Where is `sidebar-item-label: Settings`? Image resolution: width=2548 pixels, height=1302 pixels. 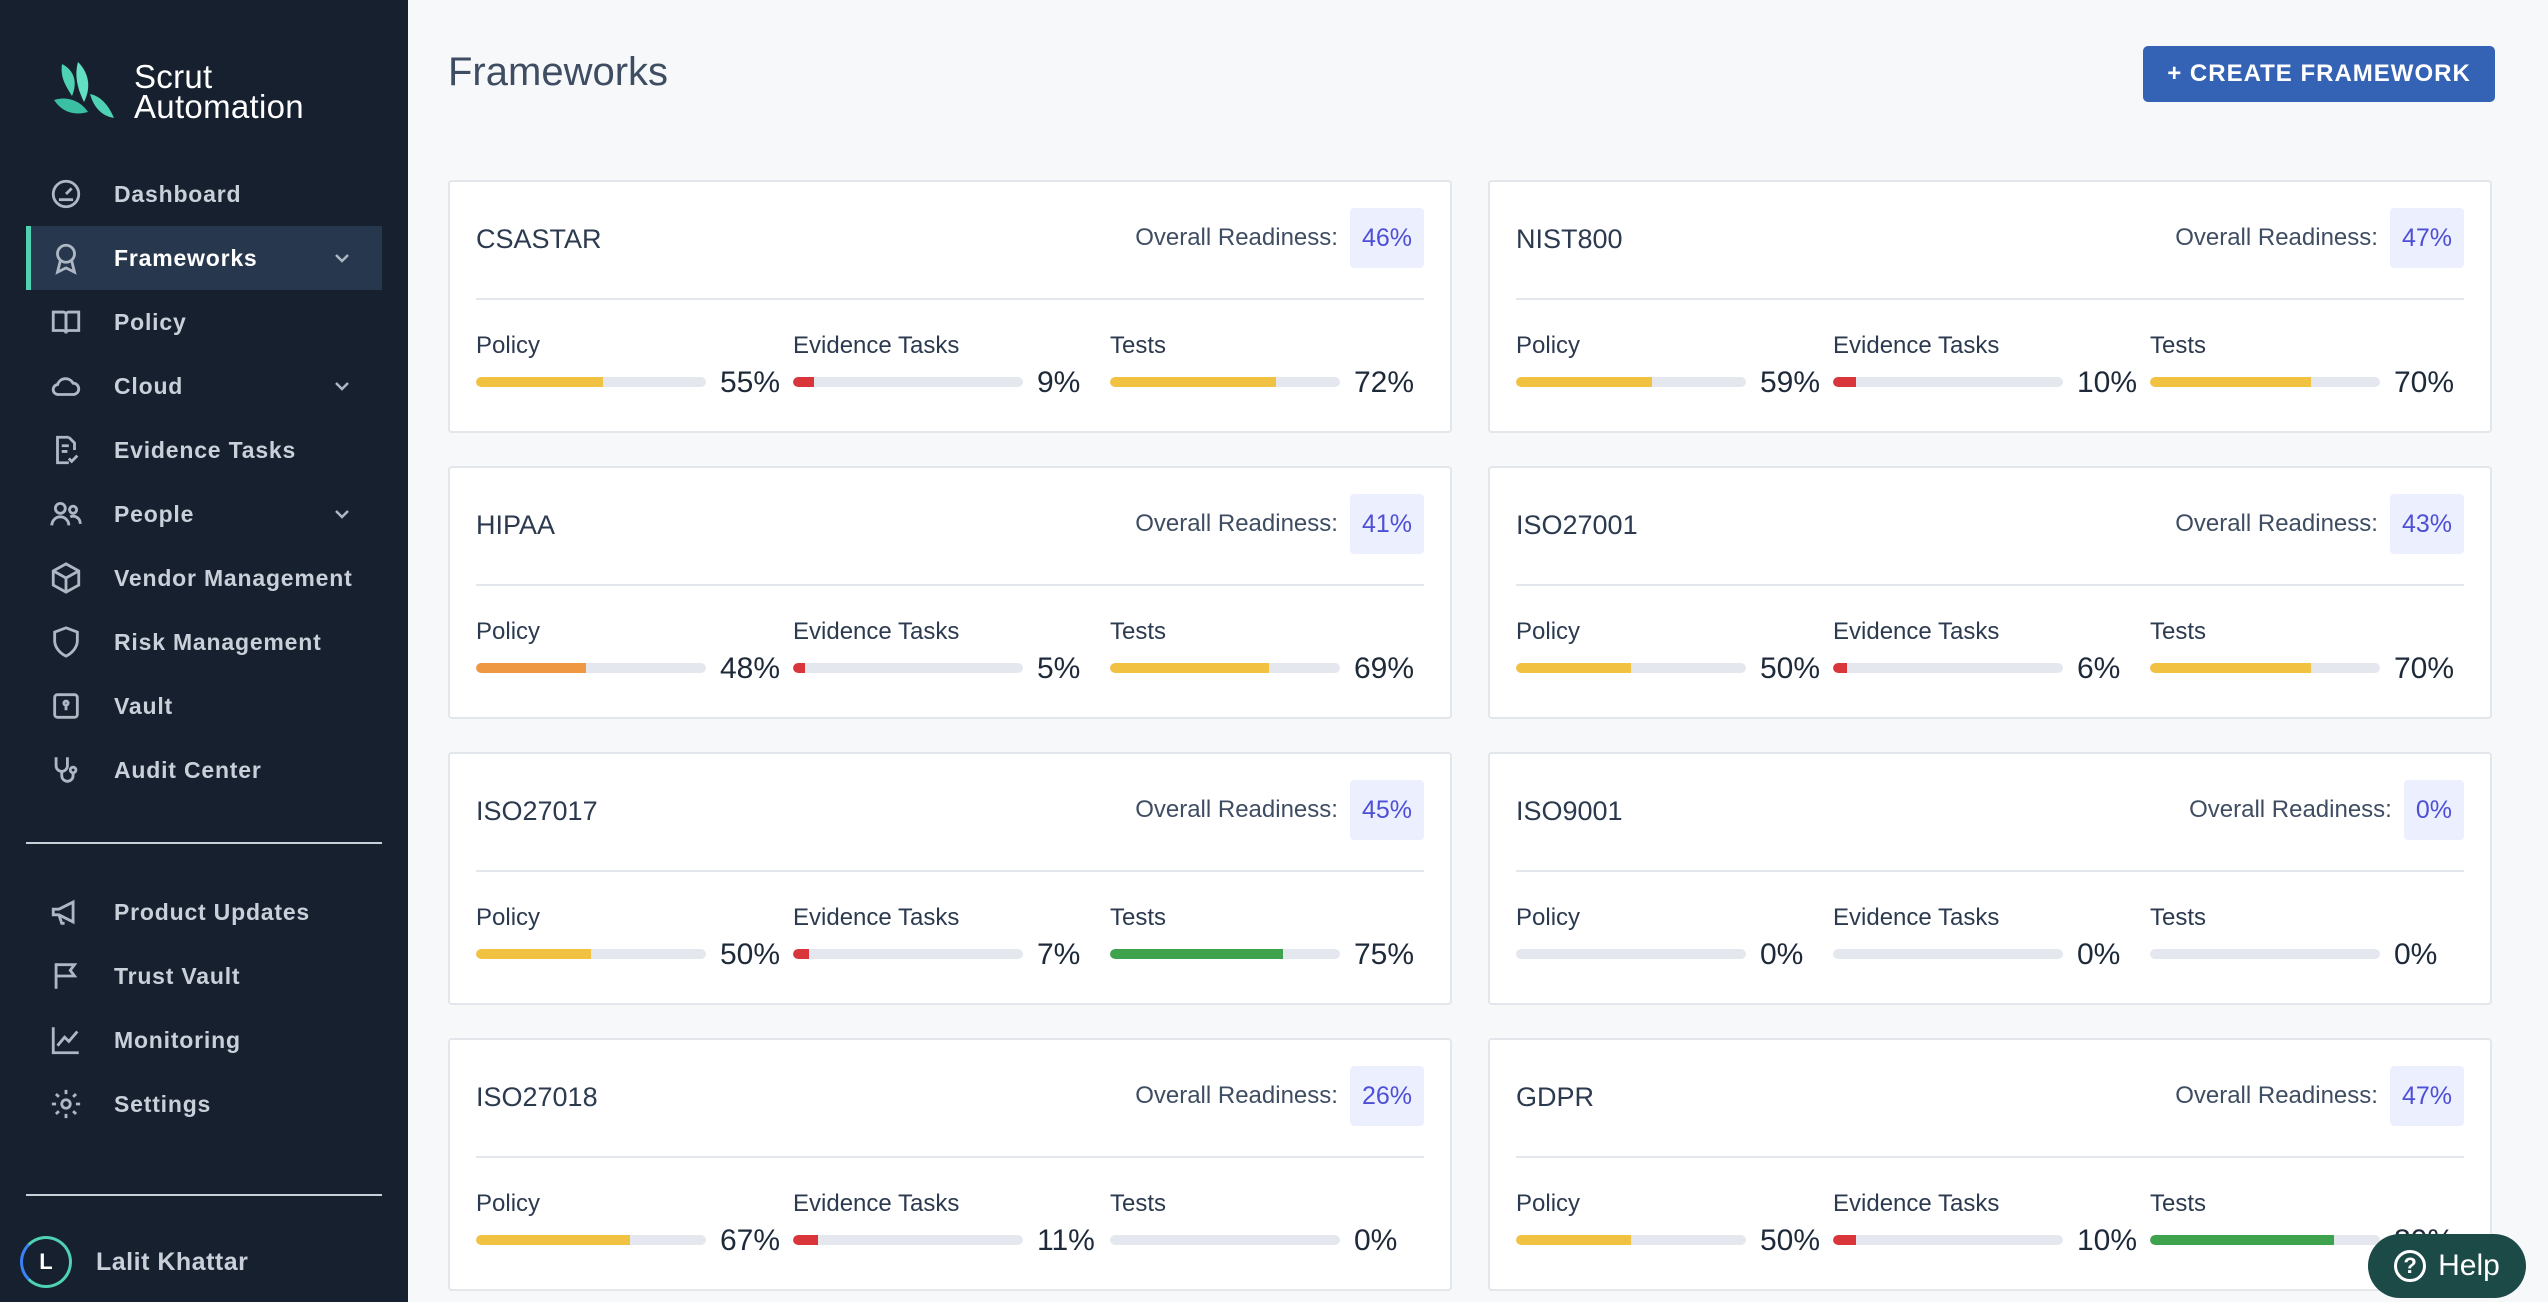
sidebar-item-label: Settings is located at coordinates (163, 1103).